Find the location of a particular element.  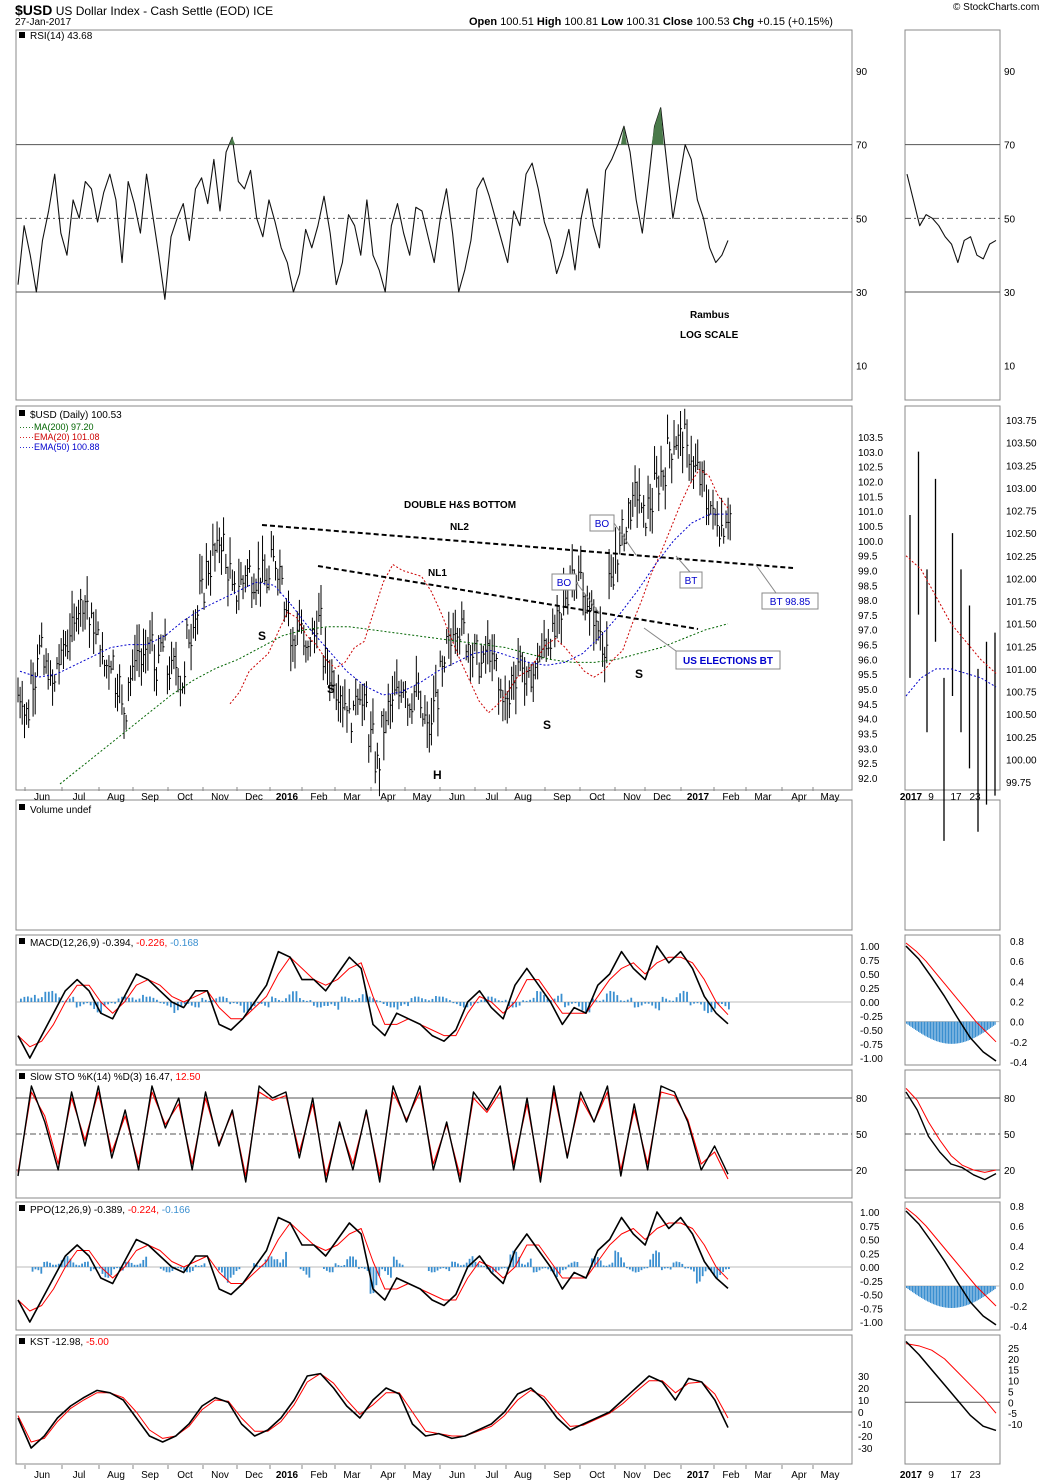

price-tick-label: 94.0 is located at coordinates (868, 720).